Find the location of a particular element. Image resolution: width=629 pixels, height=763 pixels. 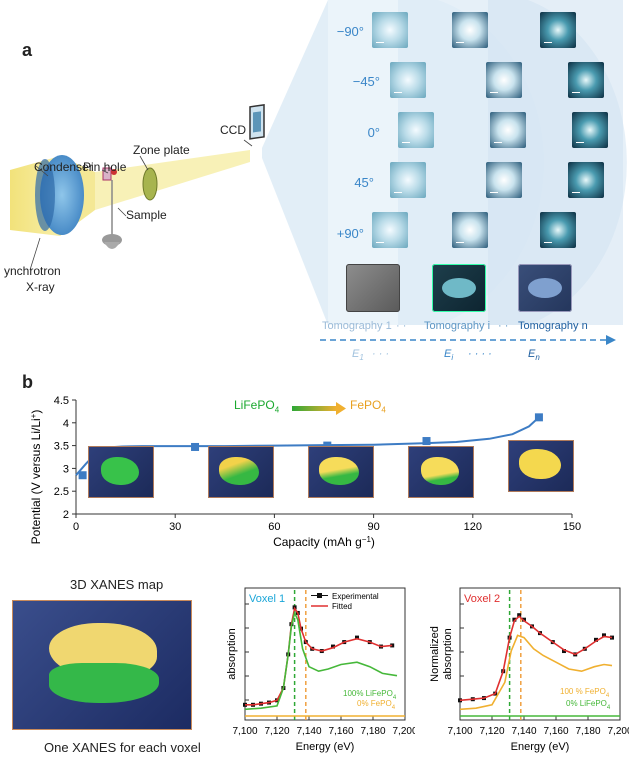

sample-label: Sample is located at coordinates (146, 215).